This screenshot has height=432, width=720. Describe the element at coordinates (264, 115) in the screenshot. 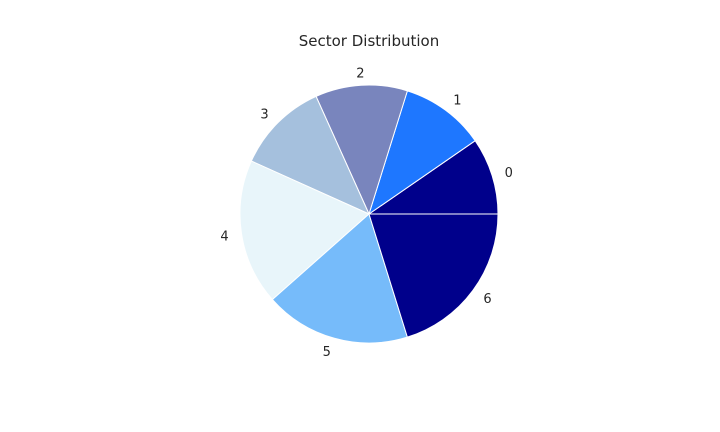

I see `pie-slice-label-3: 3` at that location.